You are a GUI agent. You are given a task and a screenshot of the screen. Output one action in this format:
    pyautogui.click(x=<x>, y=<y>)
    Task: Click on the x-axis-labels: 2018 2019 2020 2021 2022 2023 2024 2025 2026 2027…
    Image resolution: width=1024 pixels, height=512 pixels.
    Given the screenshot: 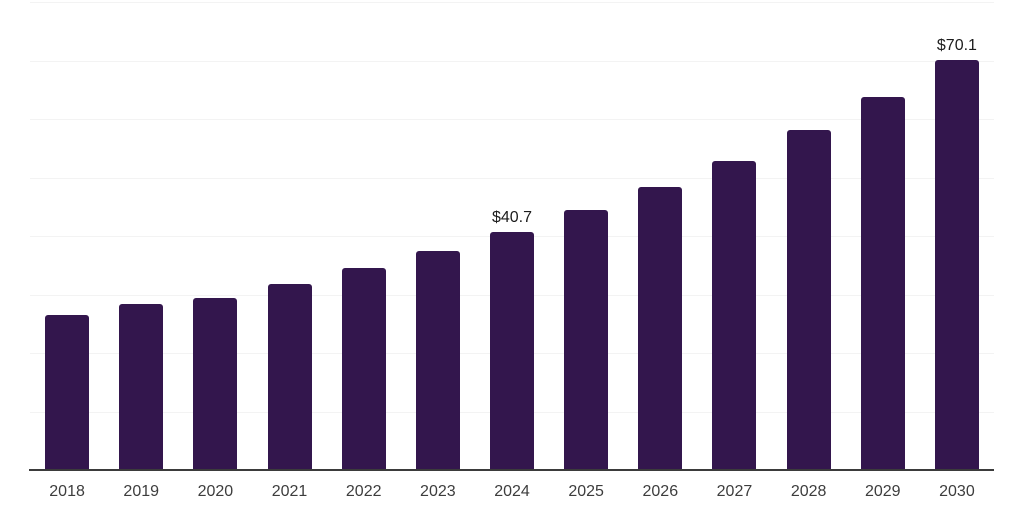 What is the action you would take?
    pyautogui.click(x=512, y=494)
    